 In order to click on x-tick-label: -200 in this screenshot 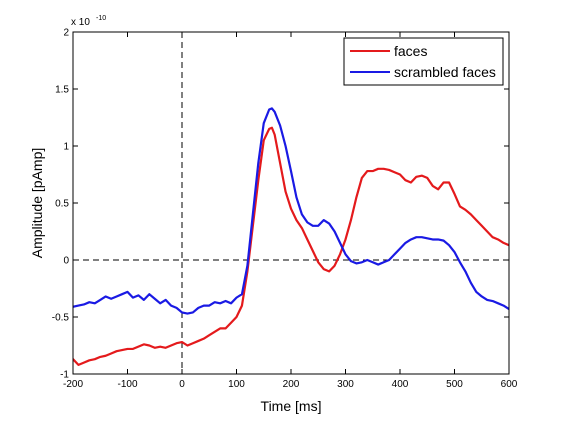, I will do `click(73, 384)`.